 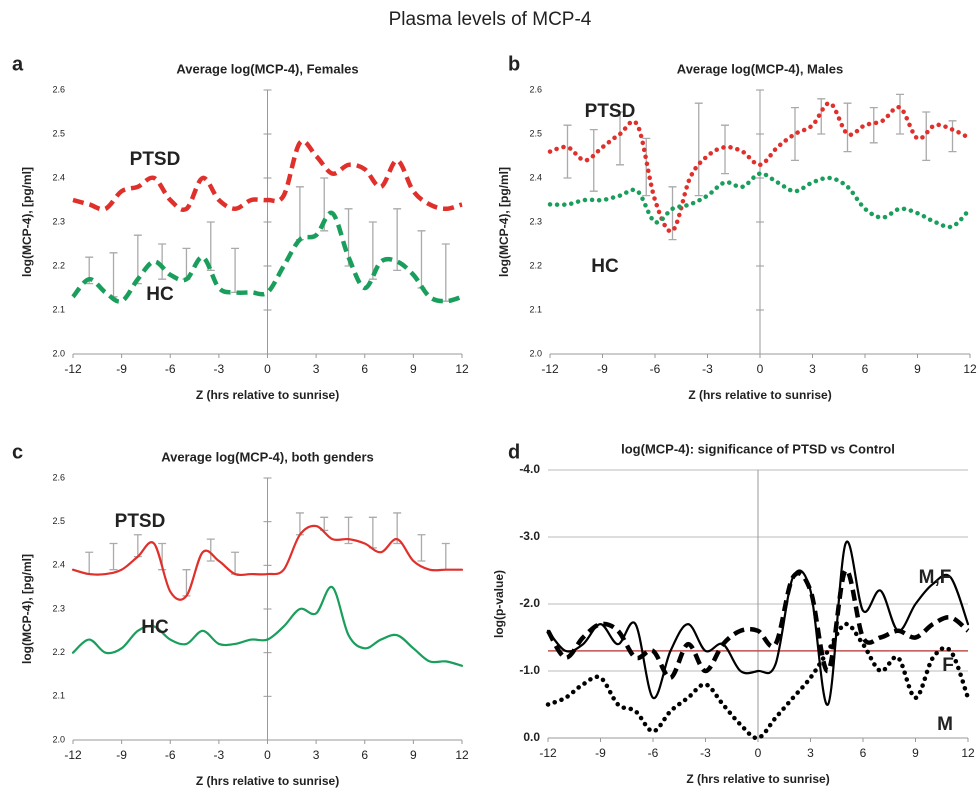 I want to click on x-tick-label: -9, so click(x=121, y=369).